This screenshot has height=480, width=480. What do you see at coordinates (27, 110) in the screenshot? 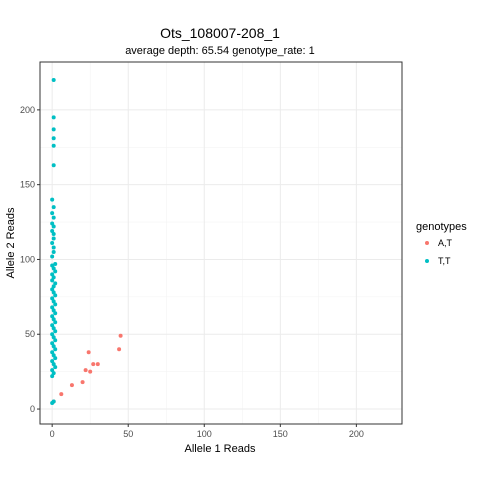
I see `y-tick-label: 200` at bounding box center [27, 110].